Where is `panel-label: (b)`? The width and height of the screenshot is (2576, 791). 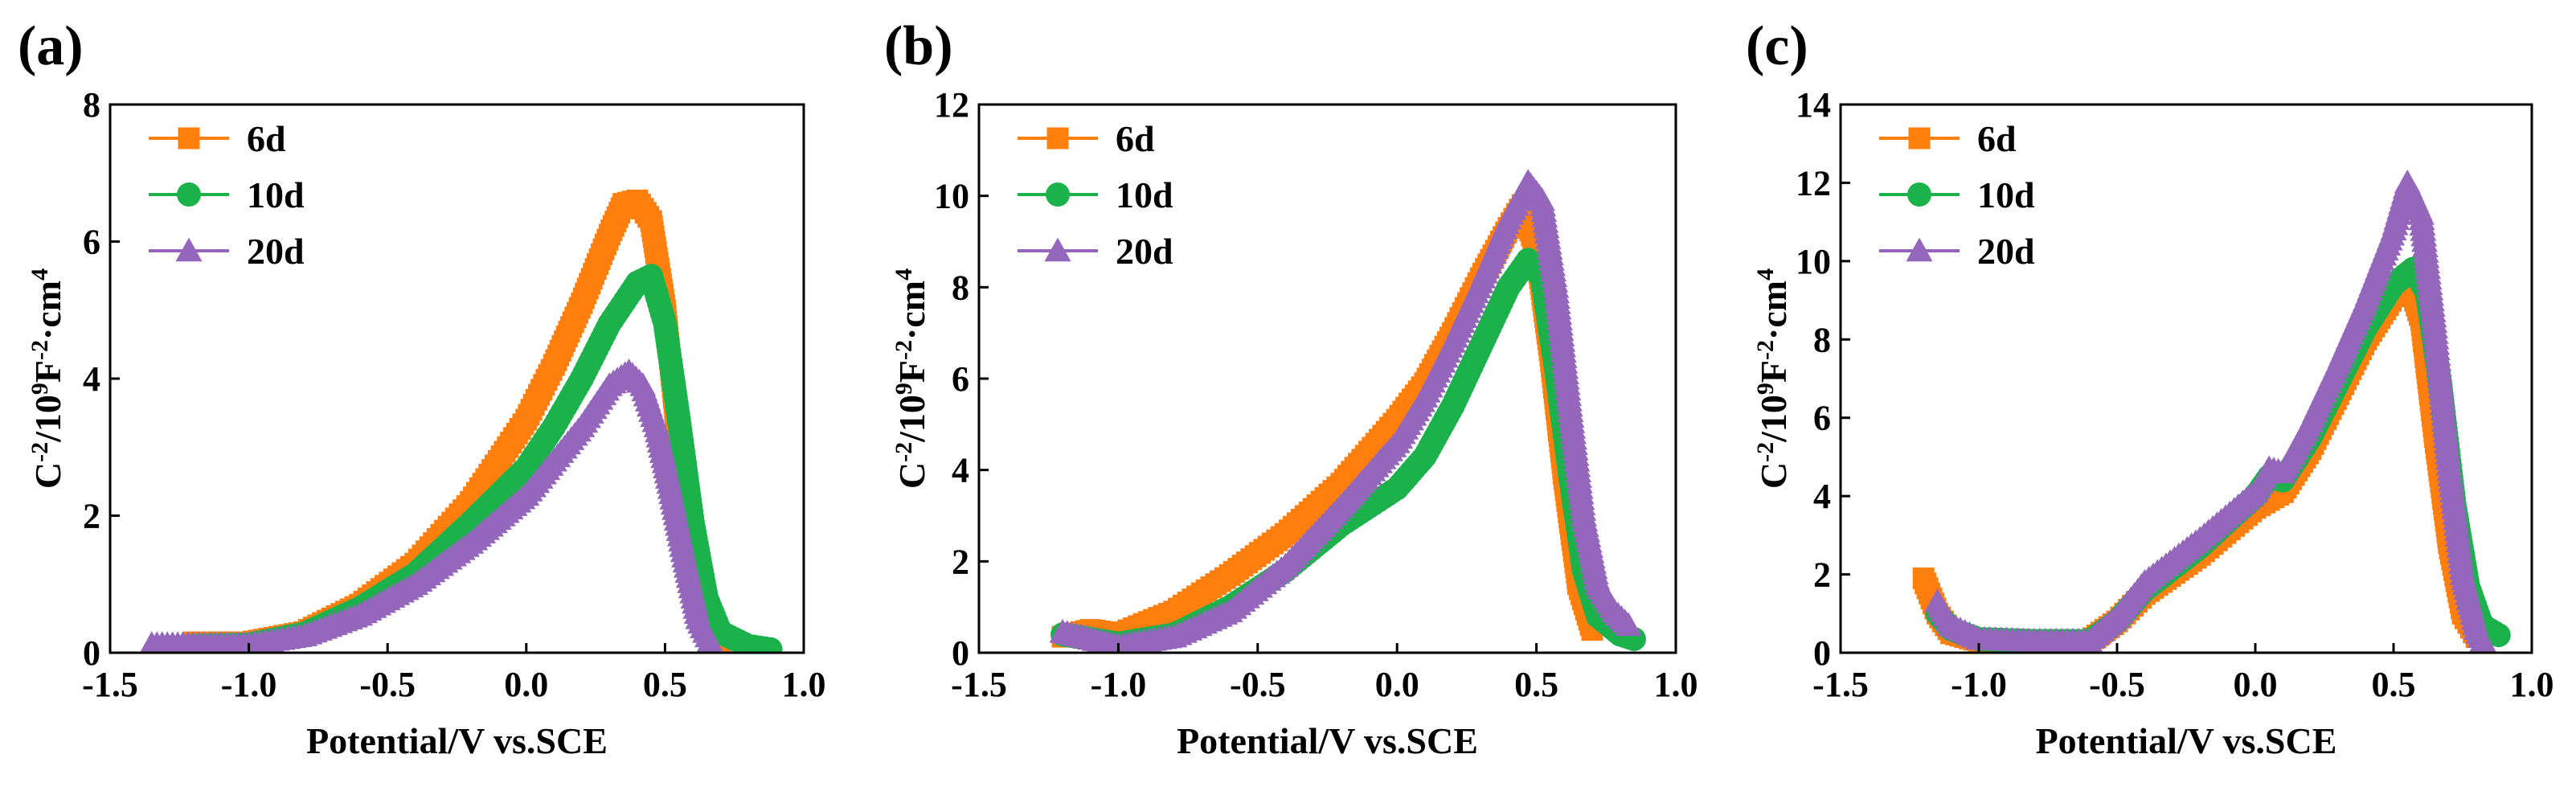 panel-label: (b) is located at coordinates (918, 46).